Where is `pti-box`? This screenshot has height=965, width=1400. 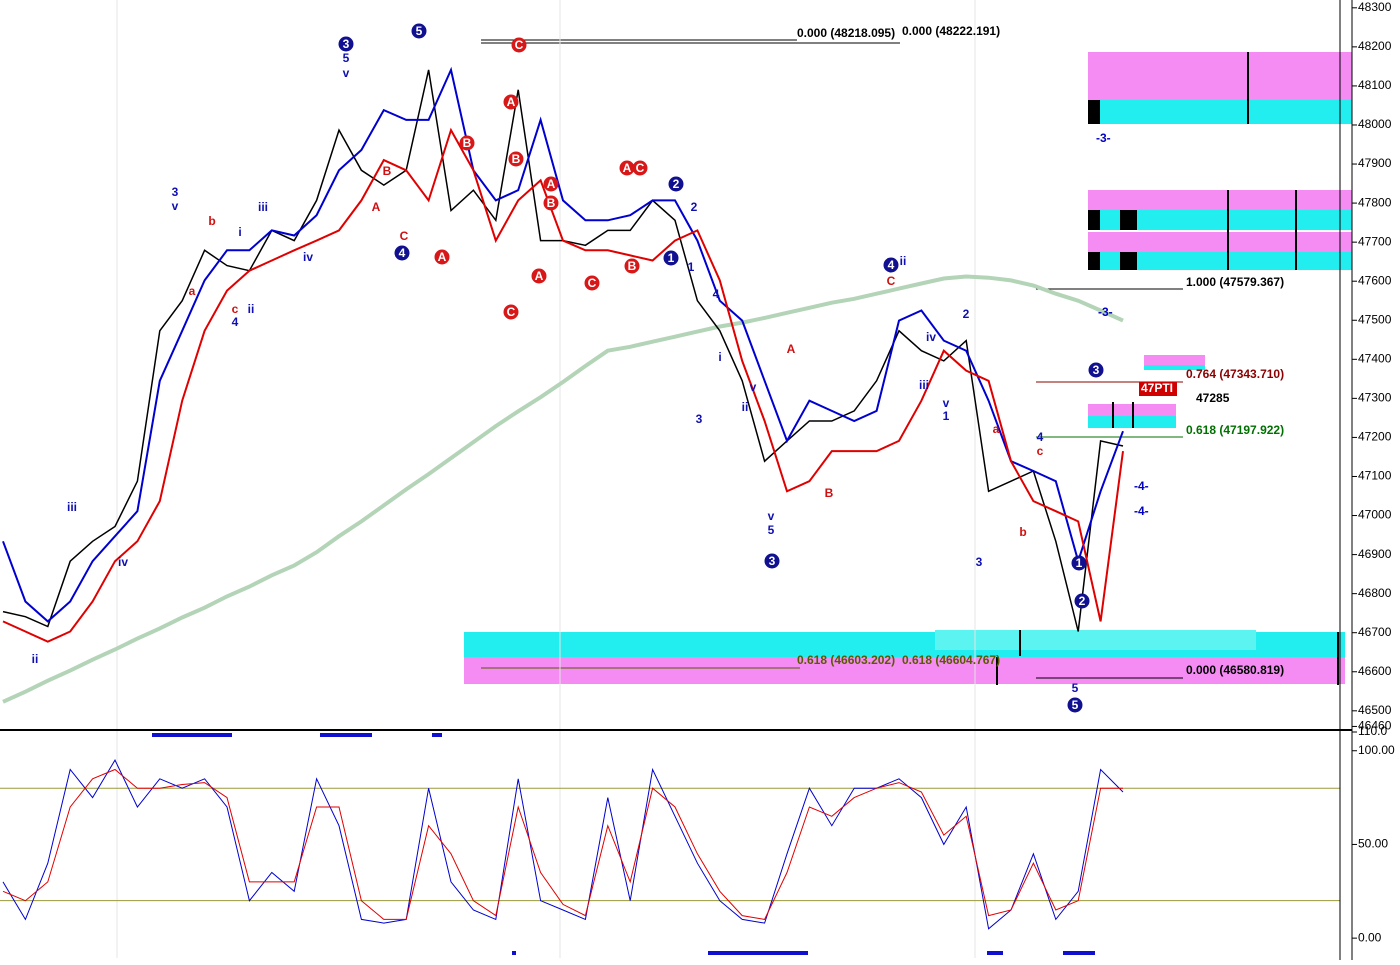
pti-box is located at coordinates (1158, 389).